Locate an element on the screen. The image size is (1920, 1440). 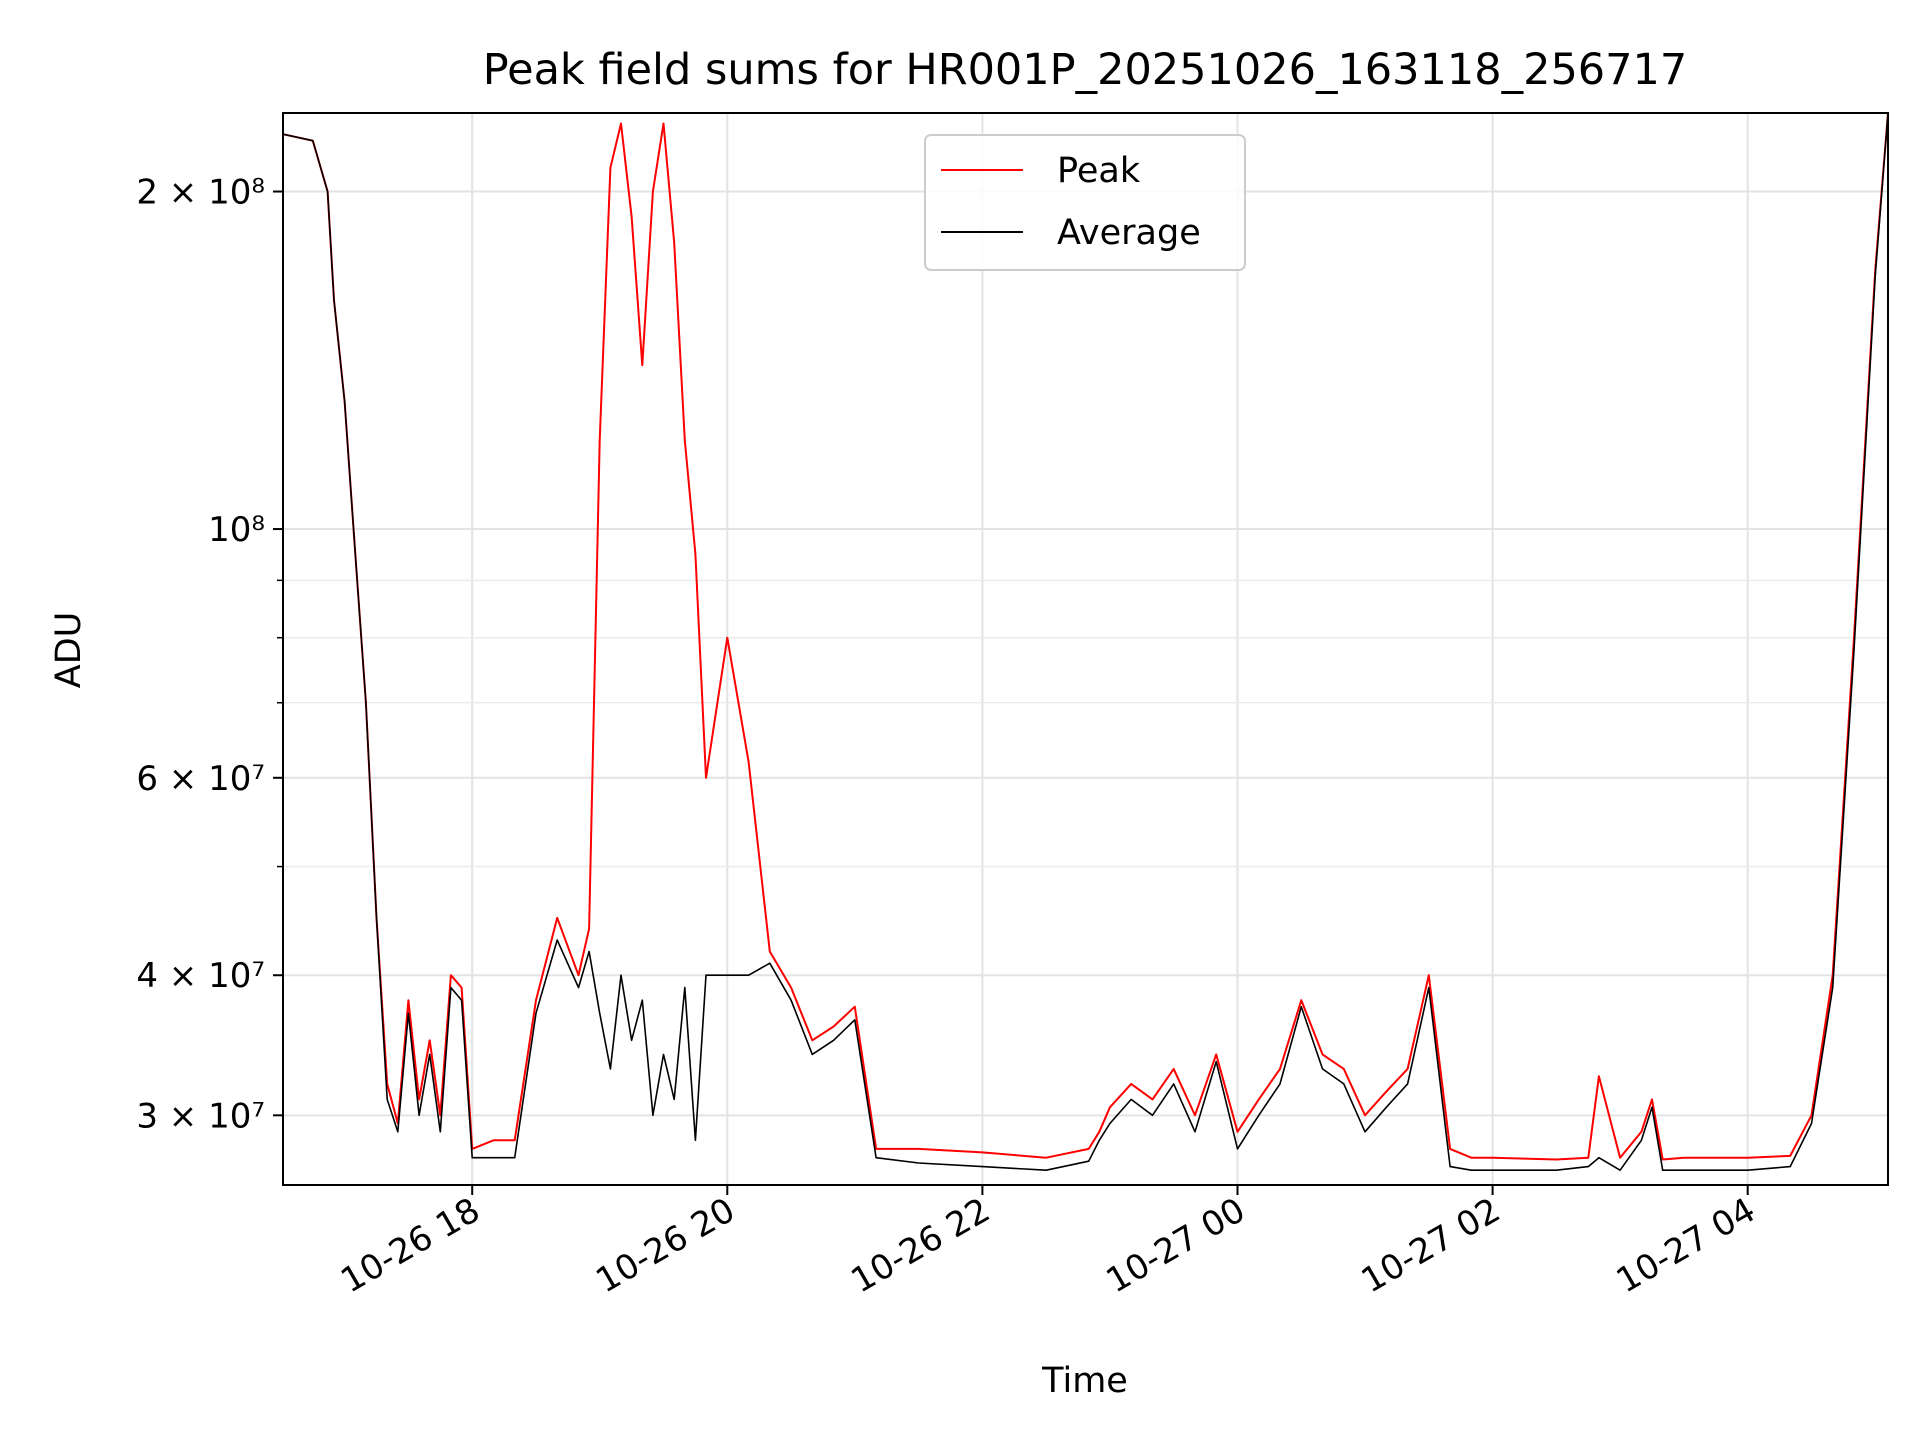
y-tick-label: 4 × 10⁷ is located at coordinates (200, 976).